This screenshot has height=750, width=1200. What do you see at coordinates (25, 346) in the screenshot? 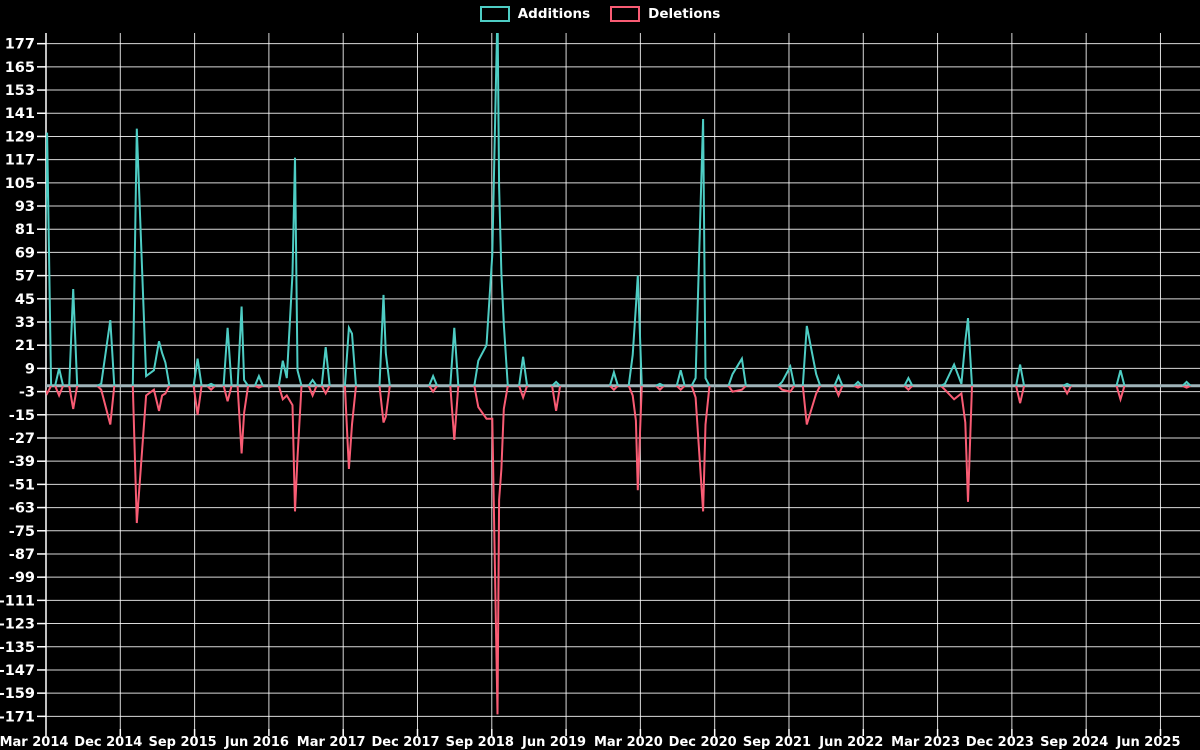
I see `y-axis-tick-label: 21` at bounding box center [25, 346].